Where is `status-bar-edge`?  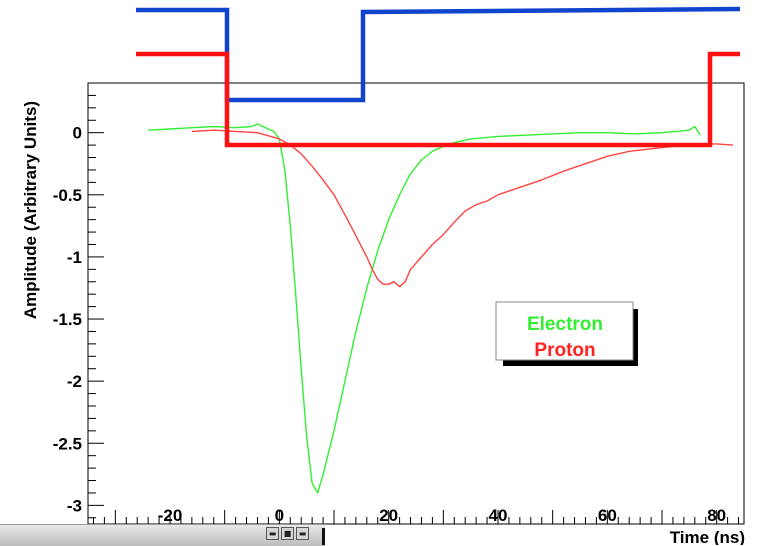
status-bar-edge is located at coordinates (323, 536).